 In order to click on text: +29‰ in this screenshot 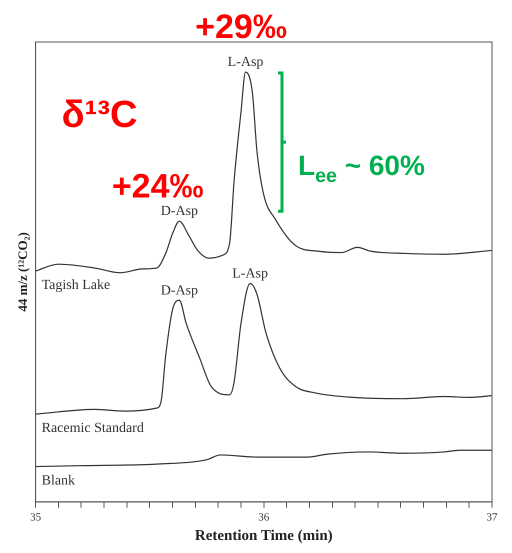, I will do `click(241, 27)`.